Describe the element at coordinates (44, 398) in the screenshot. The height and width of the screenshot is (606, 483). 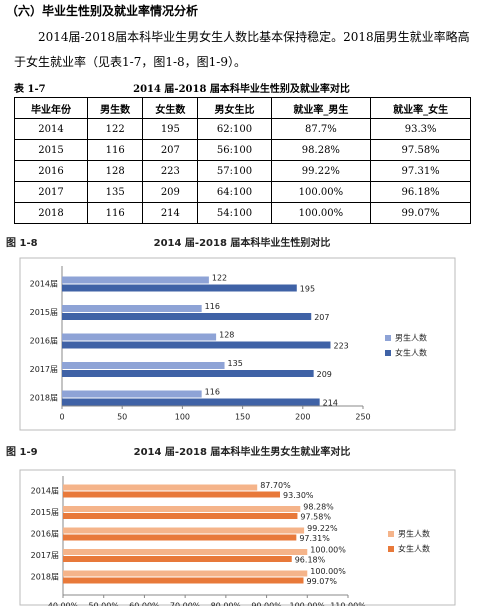
I see `y-tick-label: 2018届` at that location.